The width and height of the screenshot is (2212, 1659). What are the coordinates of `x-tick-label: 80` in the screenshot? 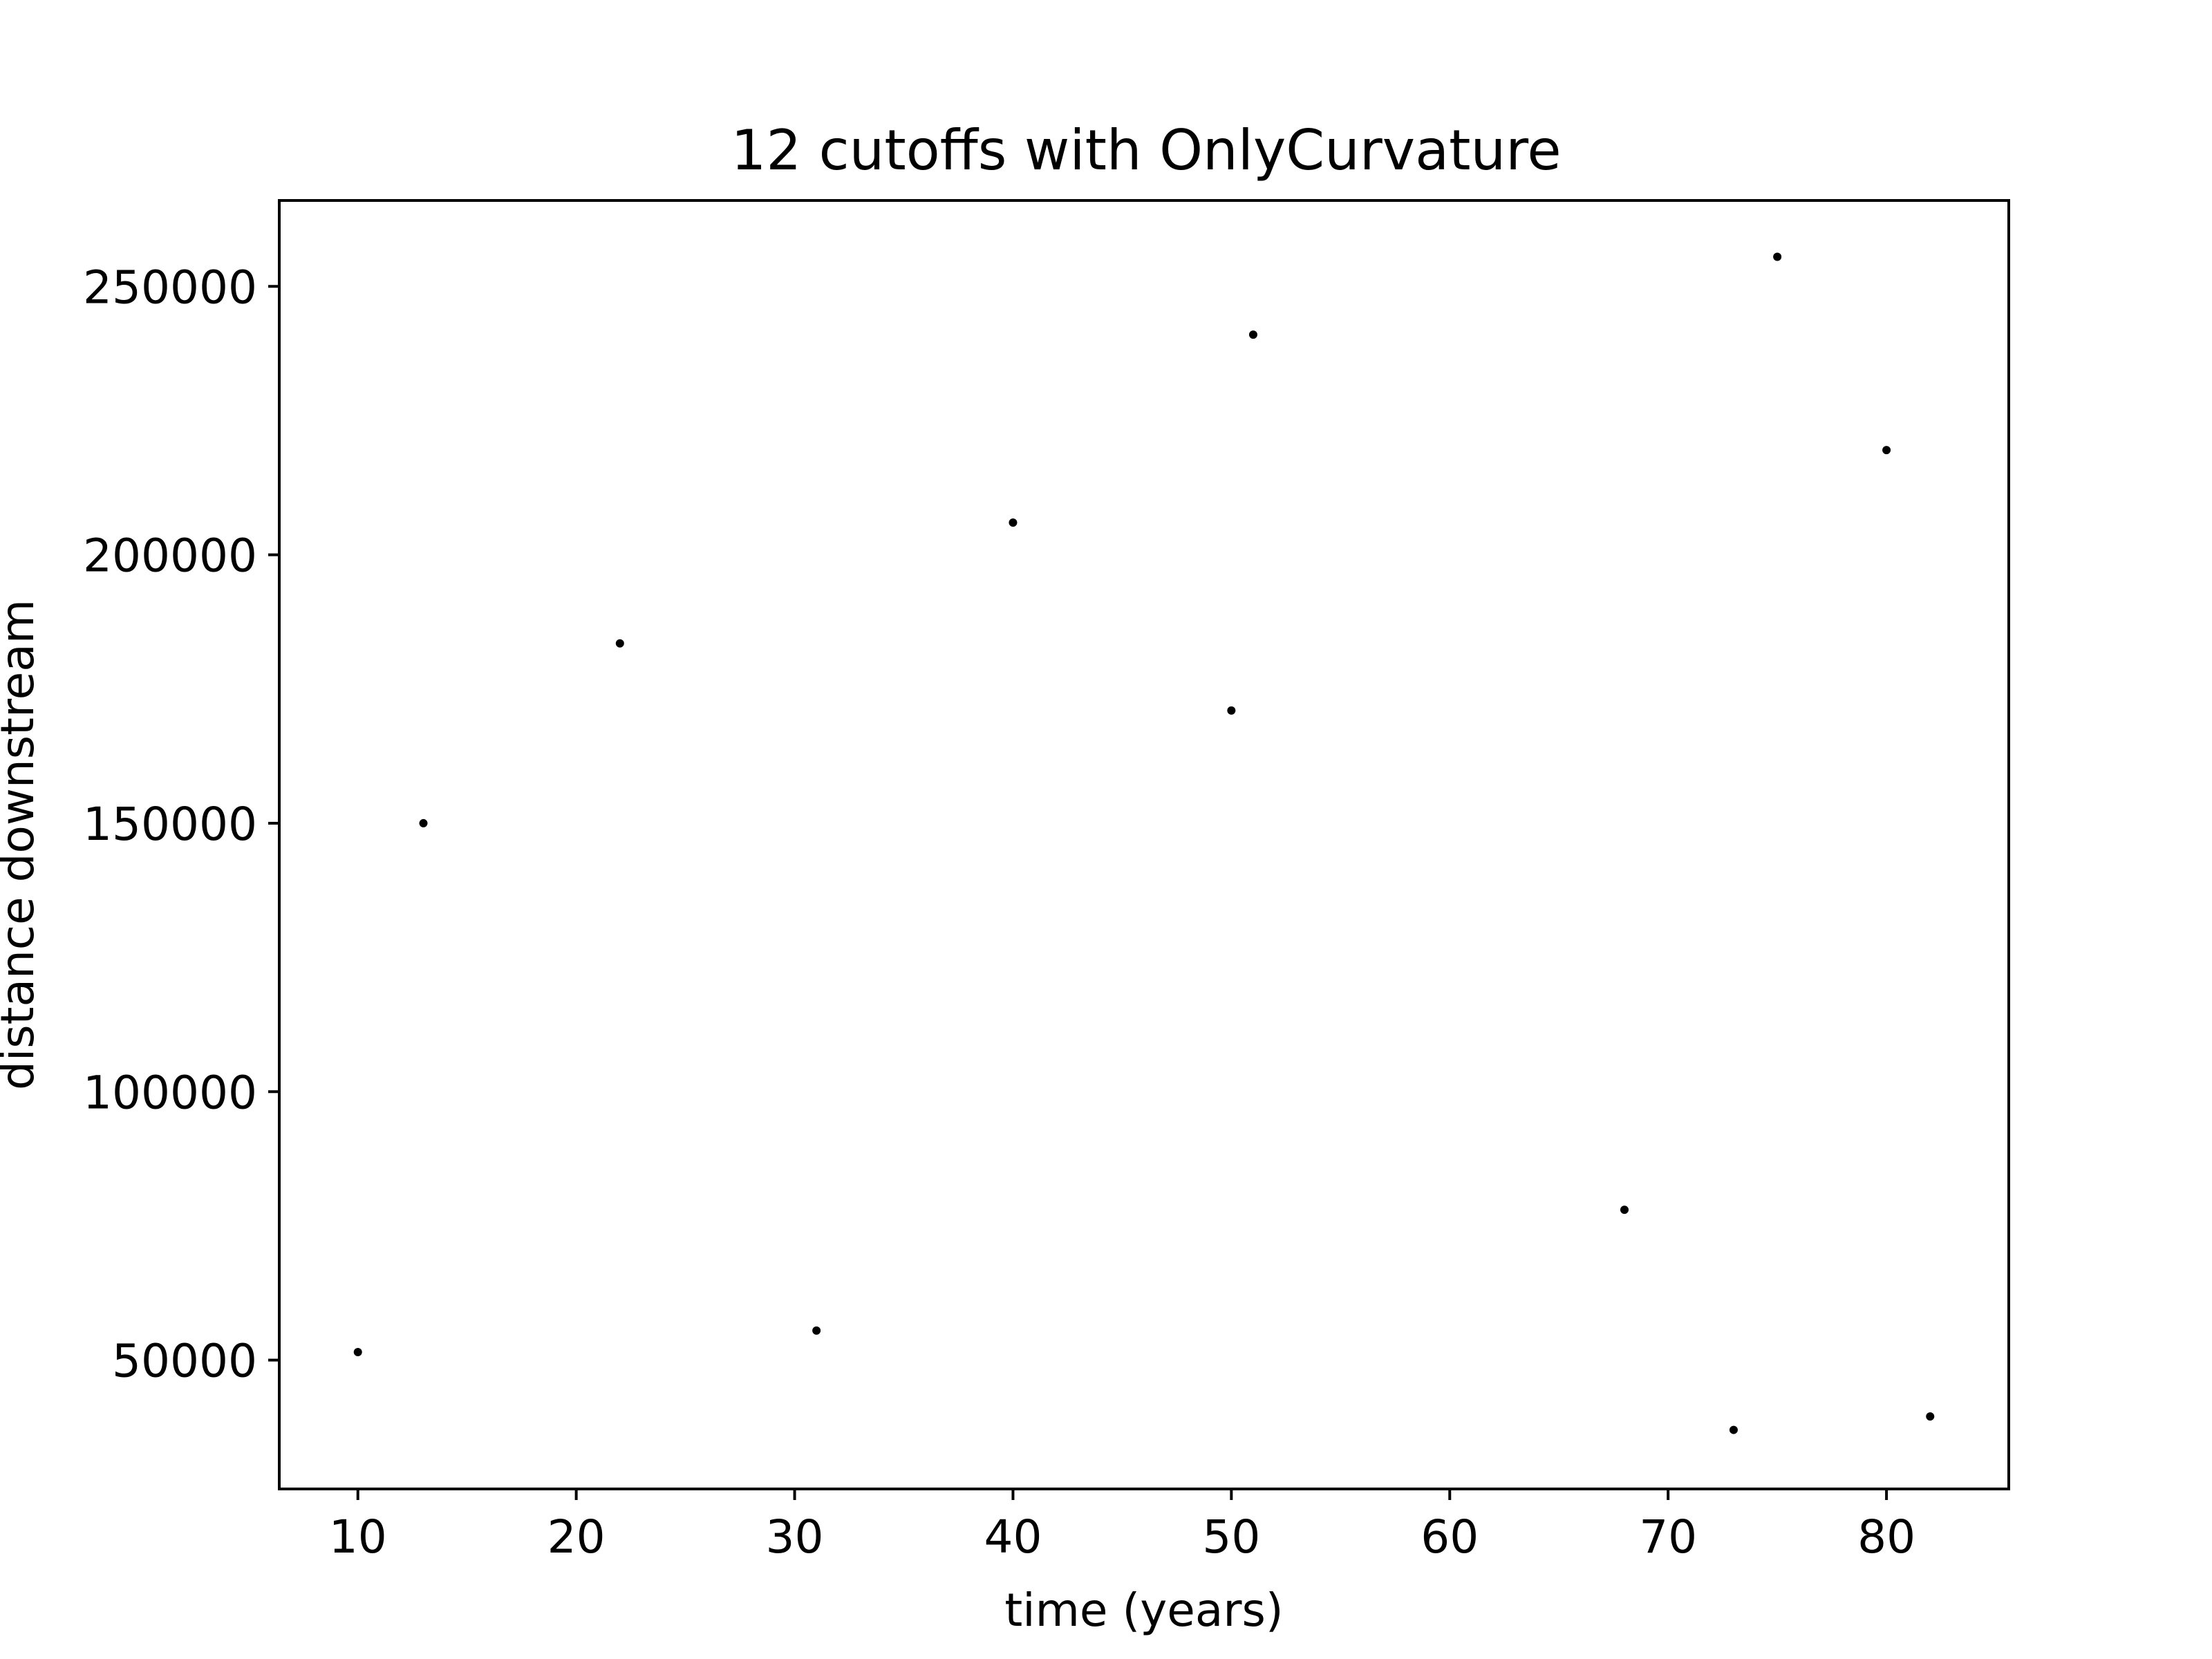 It's located at (1886, 1537).